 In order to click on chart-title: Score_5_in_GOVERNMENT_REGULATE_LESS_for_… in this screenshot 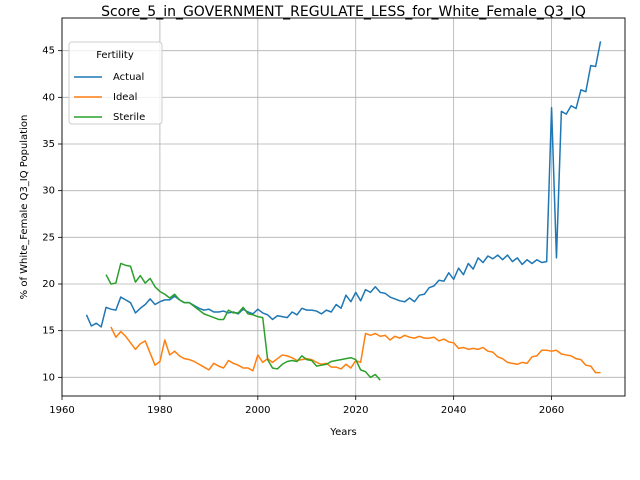, I will do `click(343, 12)`.